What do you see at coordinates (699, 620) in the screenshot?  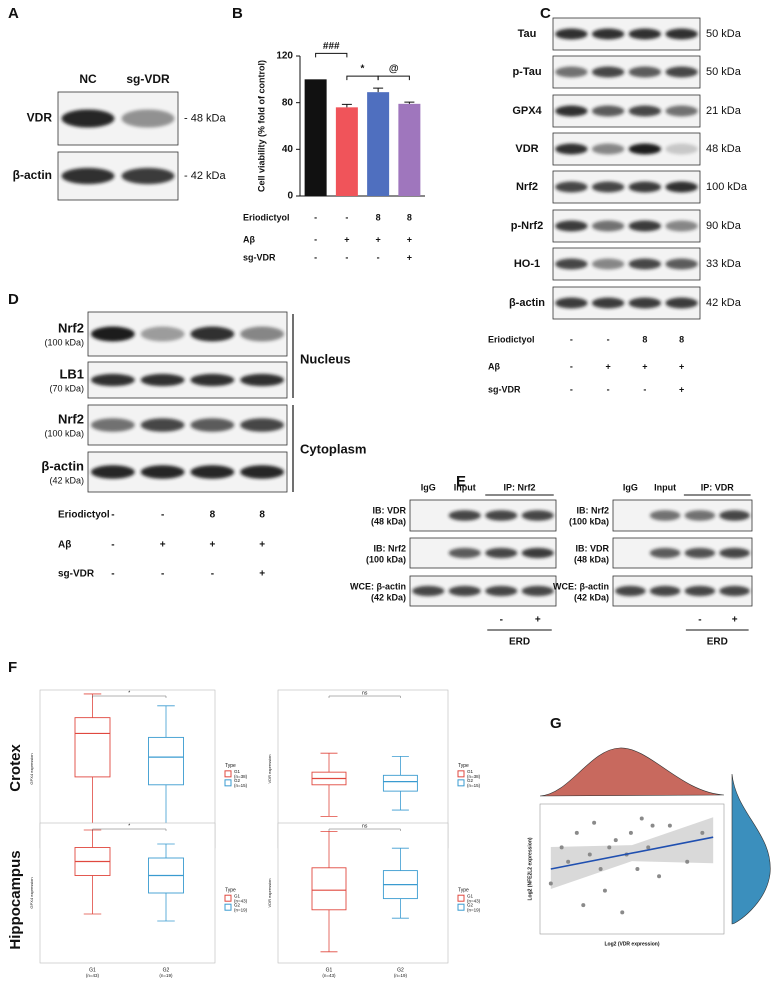 I see `treatment-value: -` at bounding box center [699, 620].